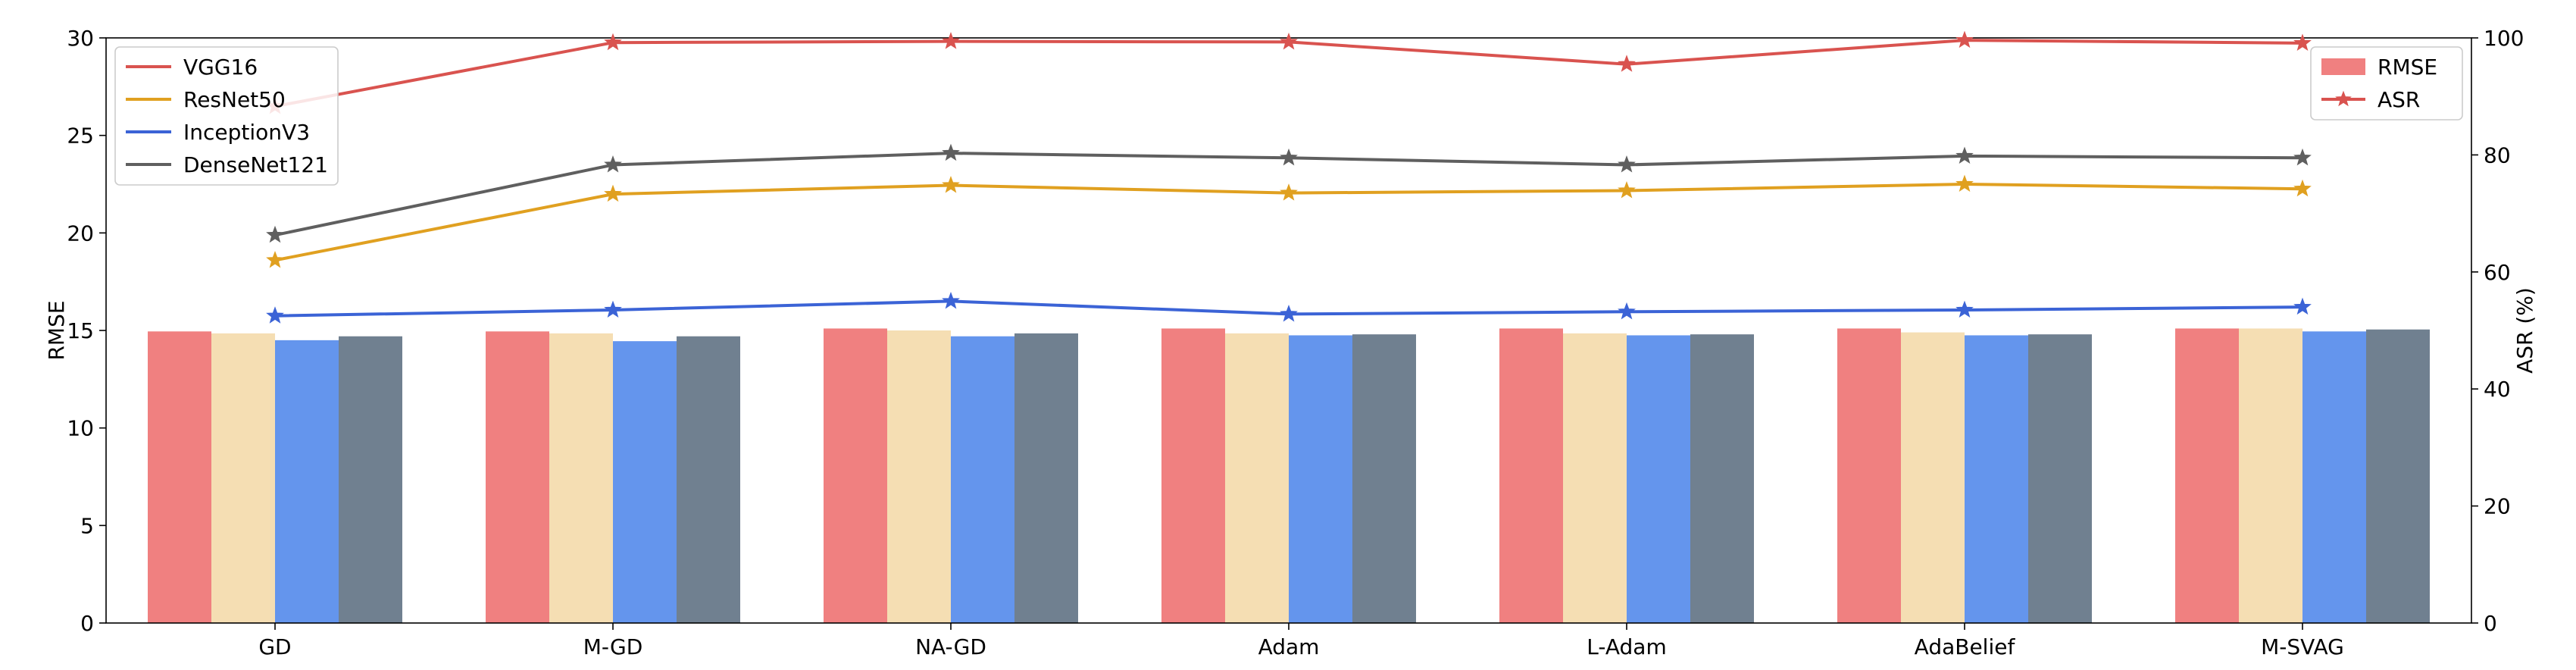 This screenshot has width=2576, height=670. I want to click on point-densenet121-l-adam, so click(1627, 164).